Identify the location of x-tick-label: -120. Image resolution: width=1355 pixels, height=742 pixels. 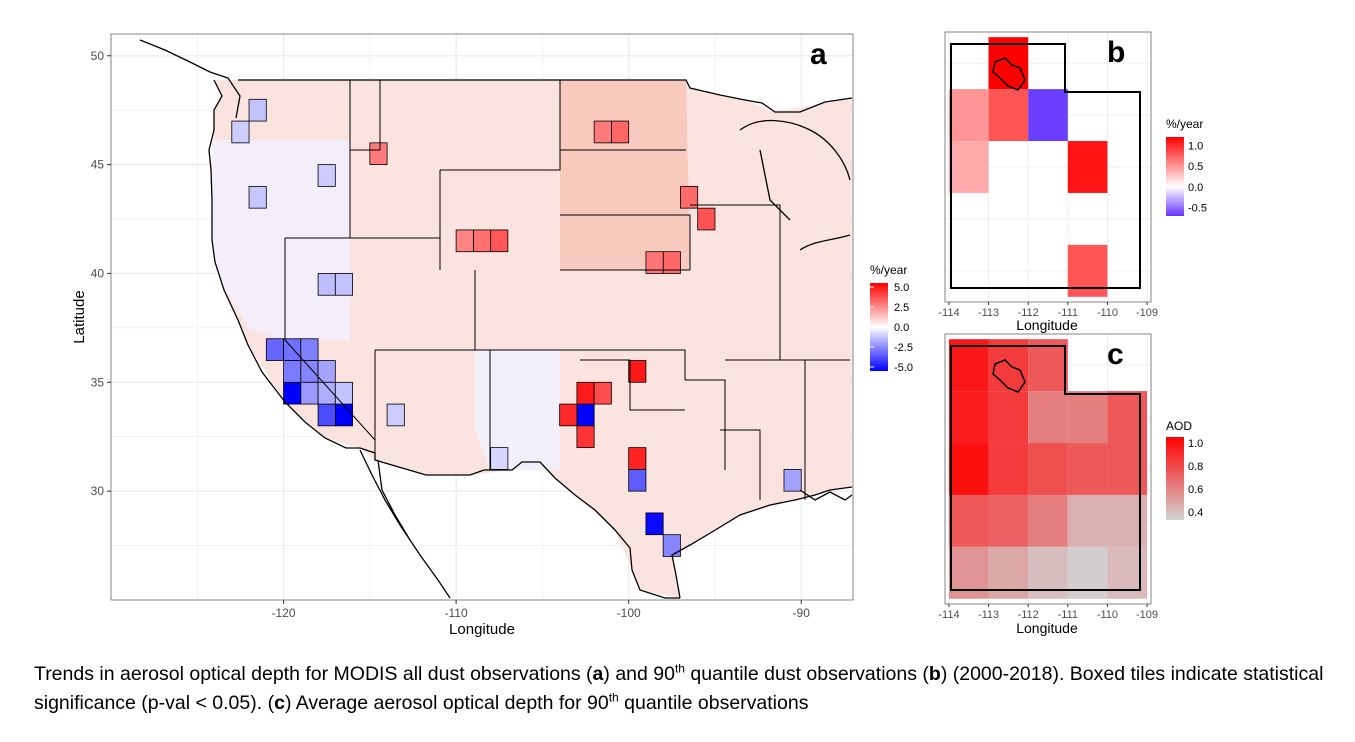
(284, 613).